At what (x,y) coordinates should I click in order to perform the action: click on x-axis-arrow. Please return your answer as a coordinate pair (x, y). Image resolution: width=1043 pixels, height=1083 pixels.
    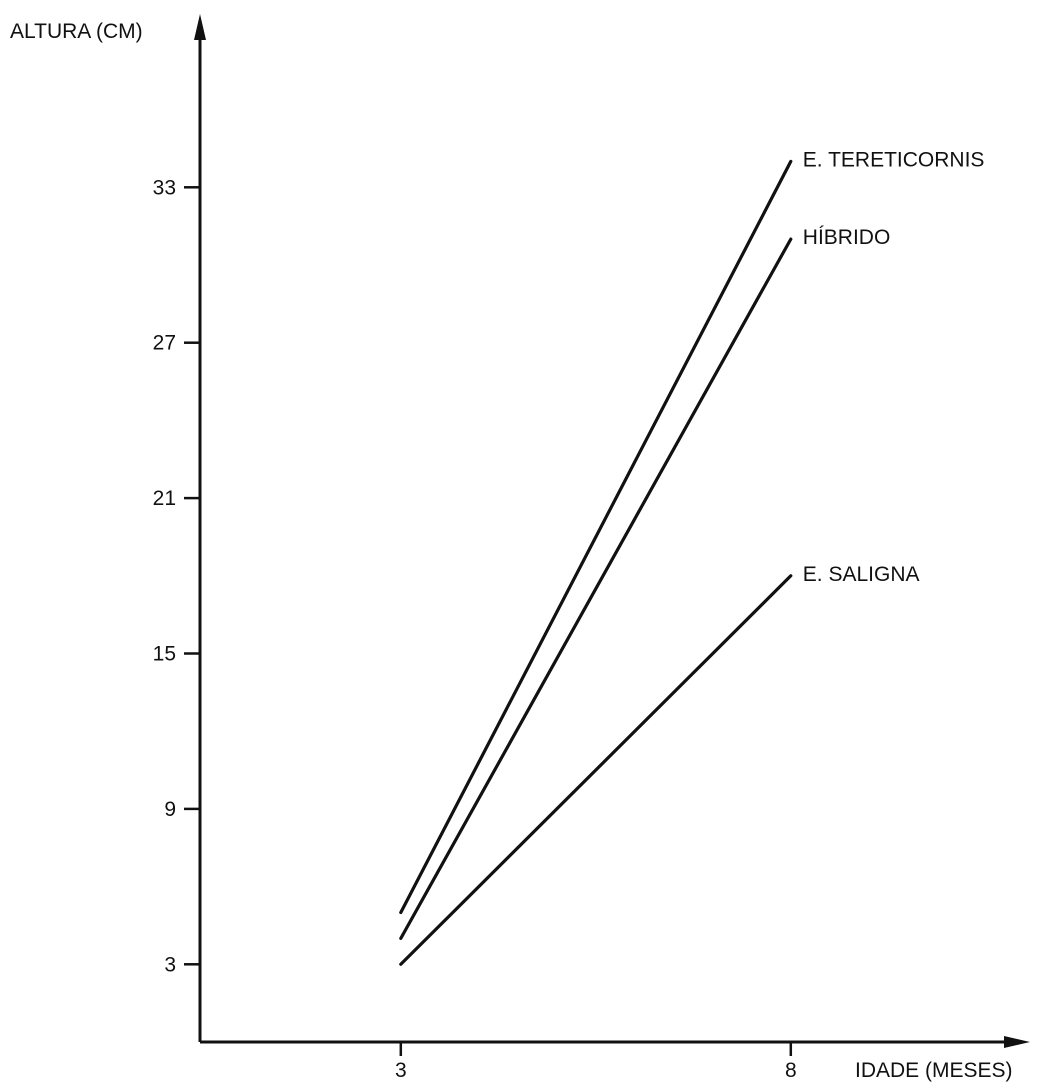
    Looking at the image, I should click on (1017, 1042).